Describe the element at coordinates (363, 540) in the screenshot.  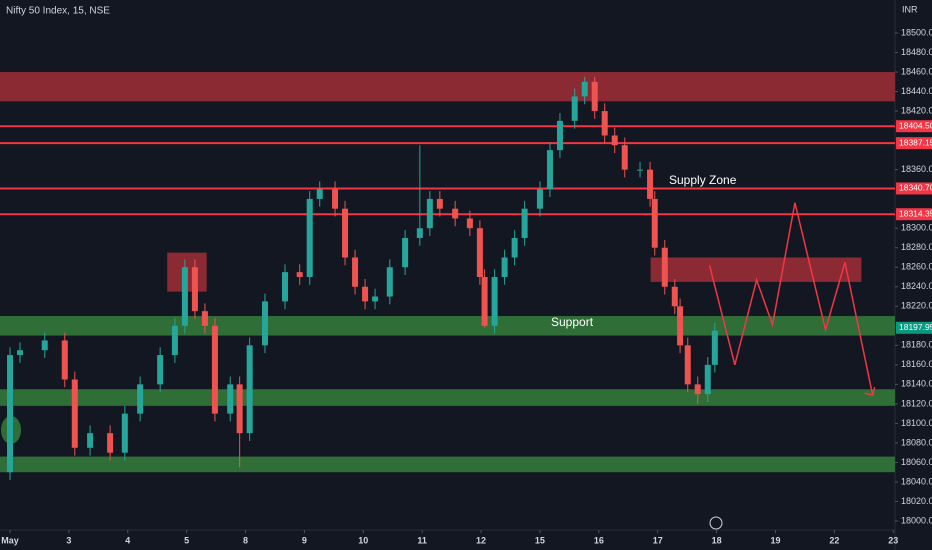
I see `x-tick-label: 10` at that location.